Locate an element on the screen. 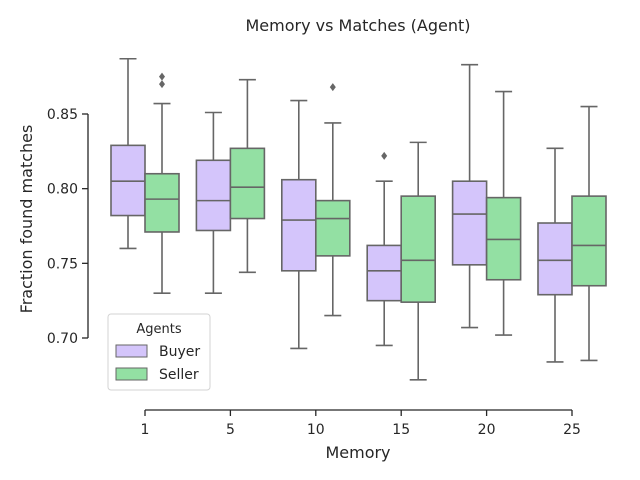 The image size is (640, 480). y-tick-label: 0.85 is located at coordinates (62, 115).